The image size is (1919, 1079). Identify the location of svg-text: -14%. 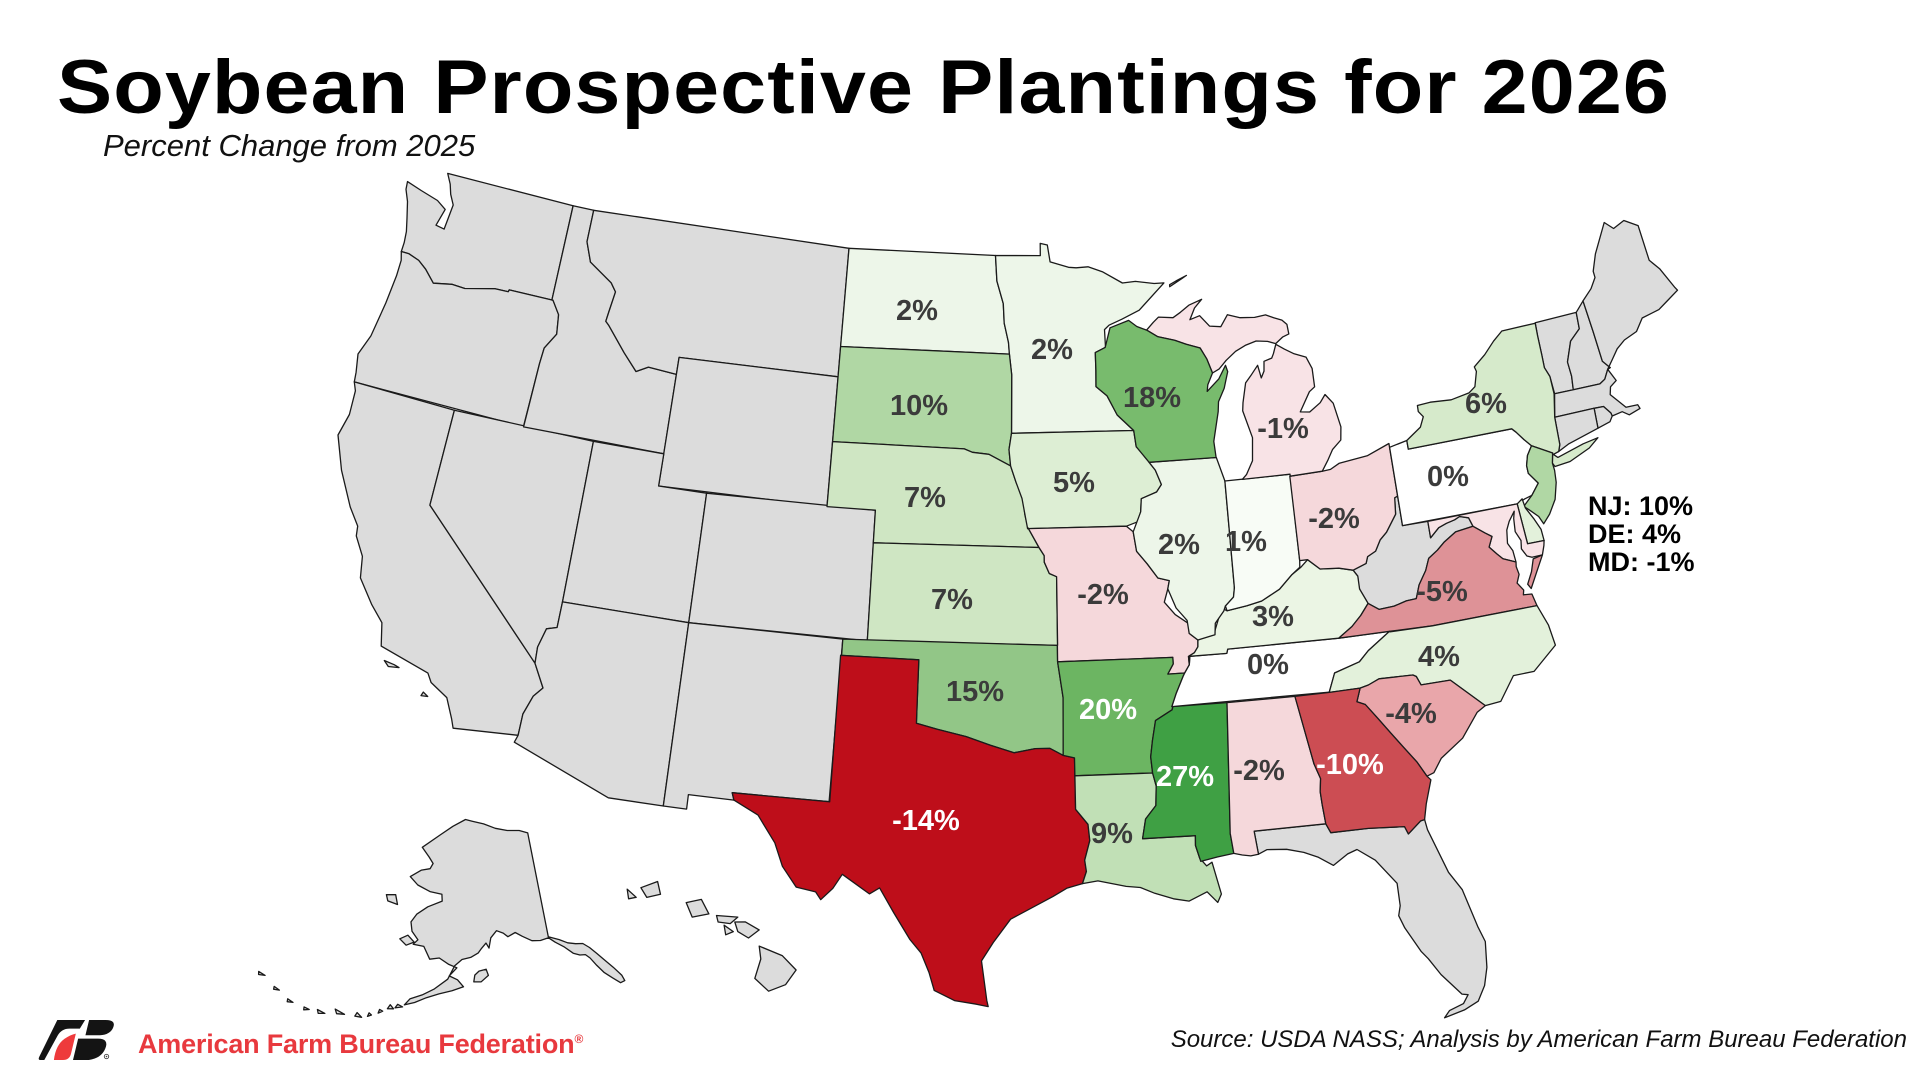
(926, 821).